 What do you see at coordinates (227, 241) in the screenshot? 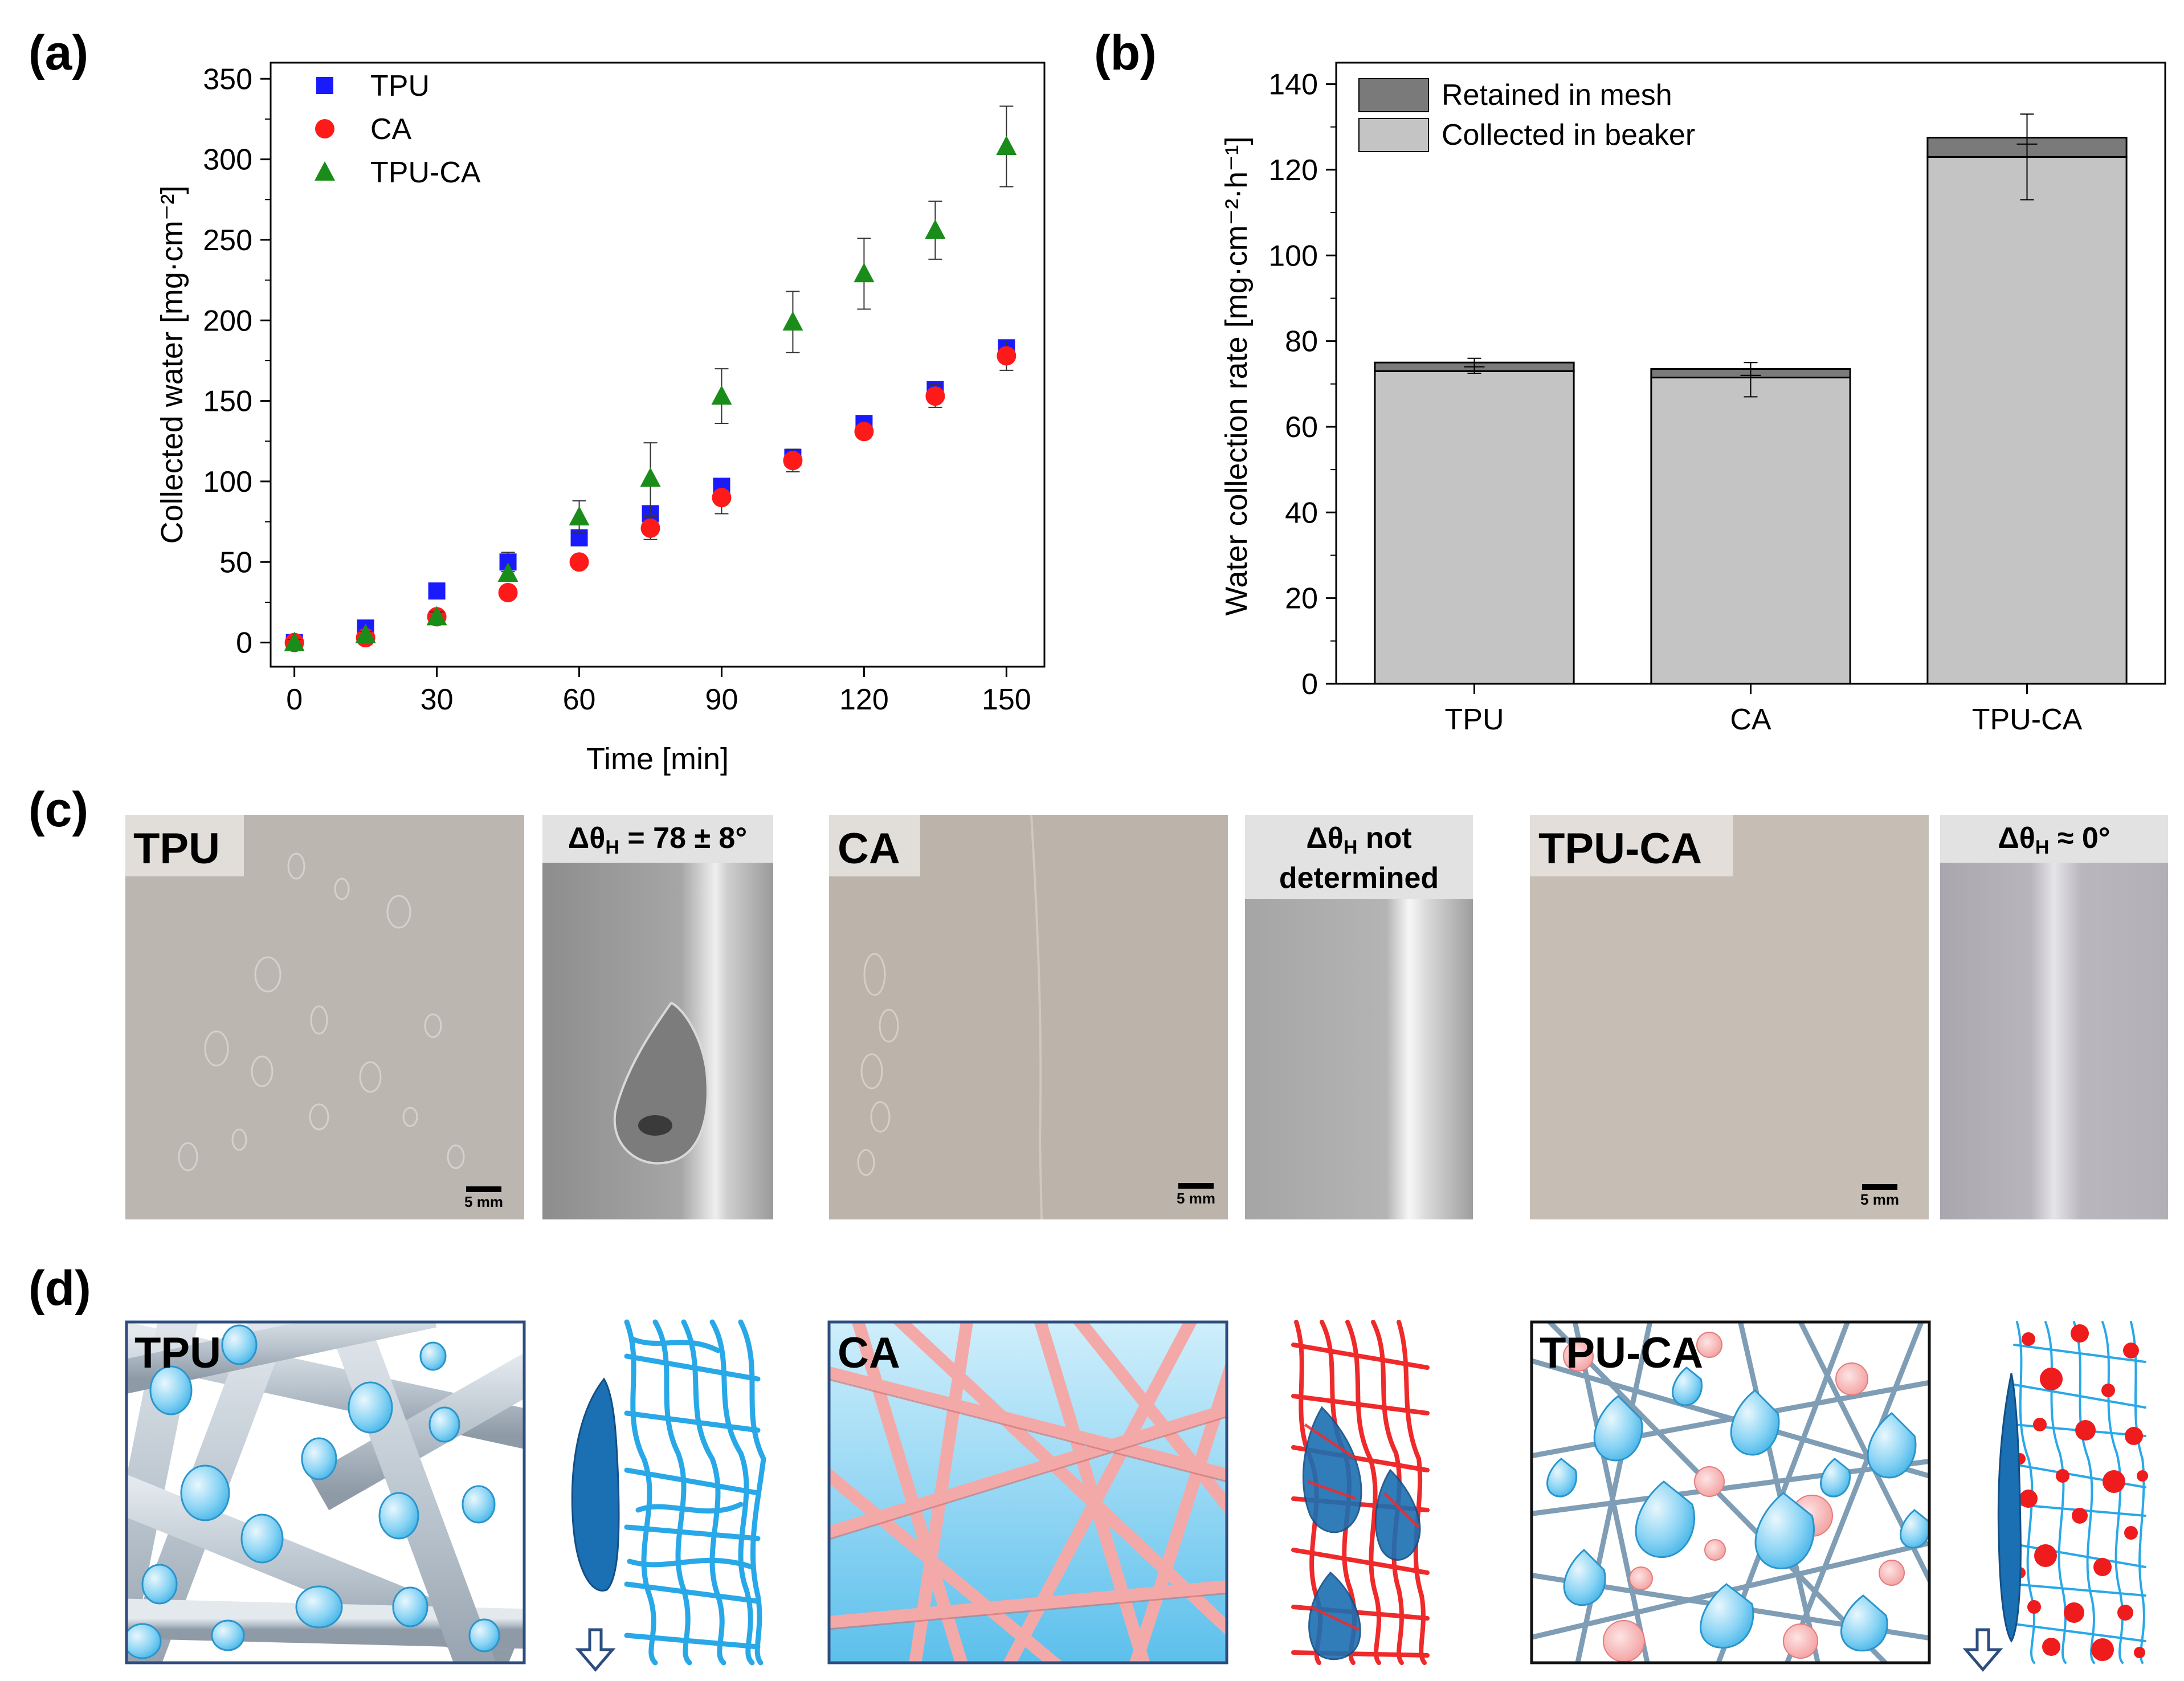
I see `chart-a-y-tick-label: 250` at bounding box center [227, 241].